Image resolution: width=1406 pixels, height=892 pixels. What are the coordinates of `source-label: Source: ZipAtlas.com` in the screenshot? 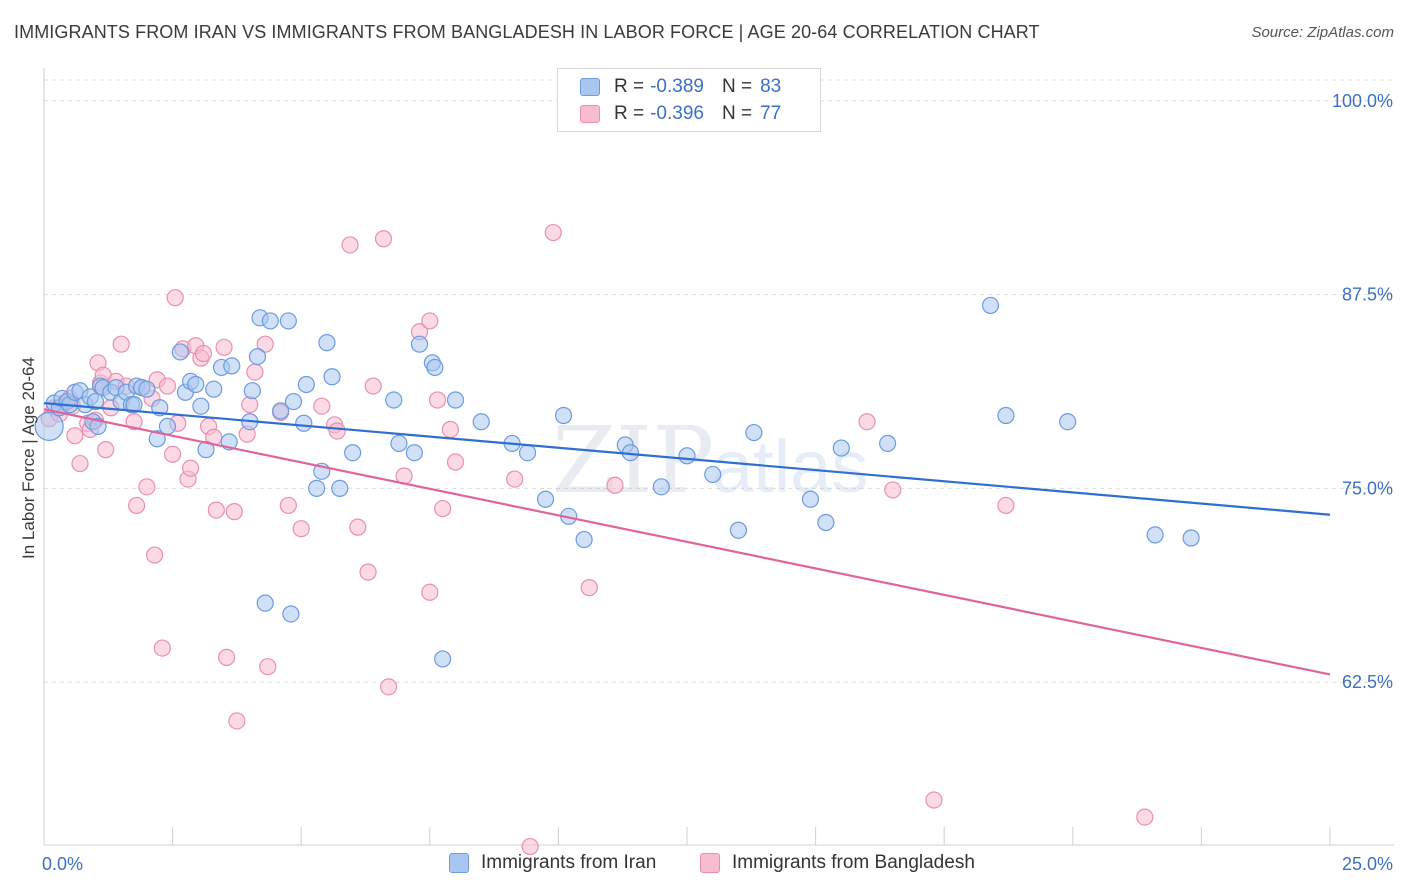 It's located at (1322, 32).